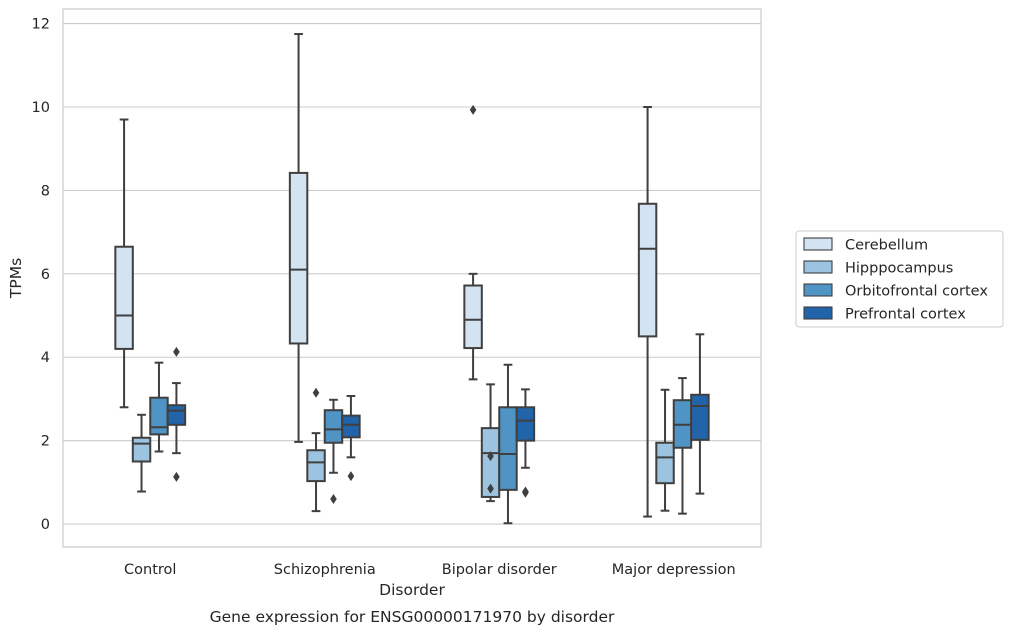 This screenshot has width=1013, height=634. What do you see at coordinates (45, 191) in the screenshot?
I see `y-tick-label: 8` at bounding box center [45, 191].